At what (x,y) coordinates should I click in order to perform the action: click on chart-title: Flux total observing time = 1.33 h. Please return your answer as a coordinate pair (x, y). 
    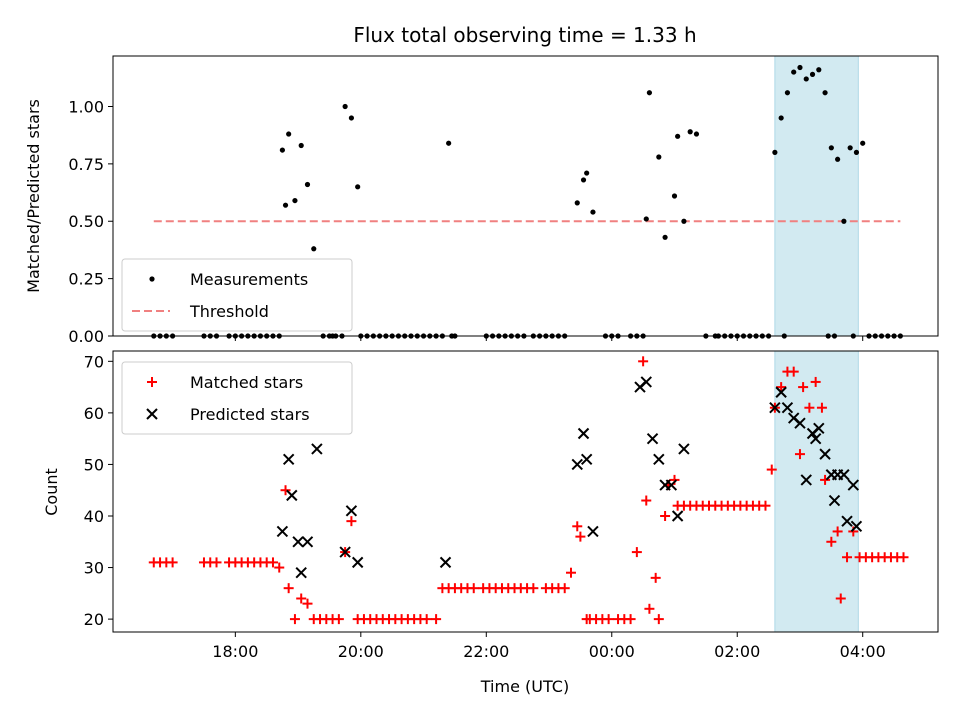
    Looking at the image, I should click on (524, 35).